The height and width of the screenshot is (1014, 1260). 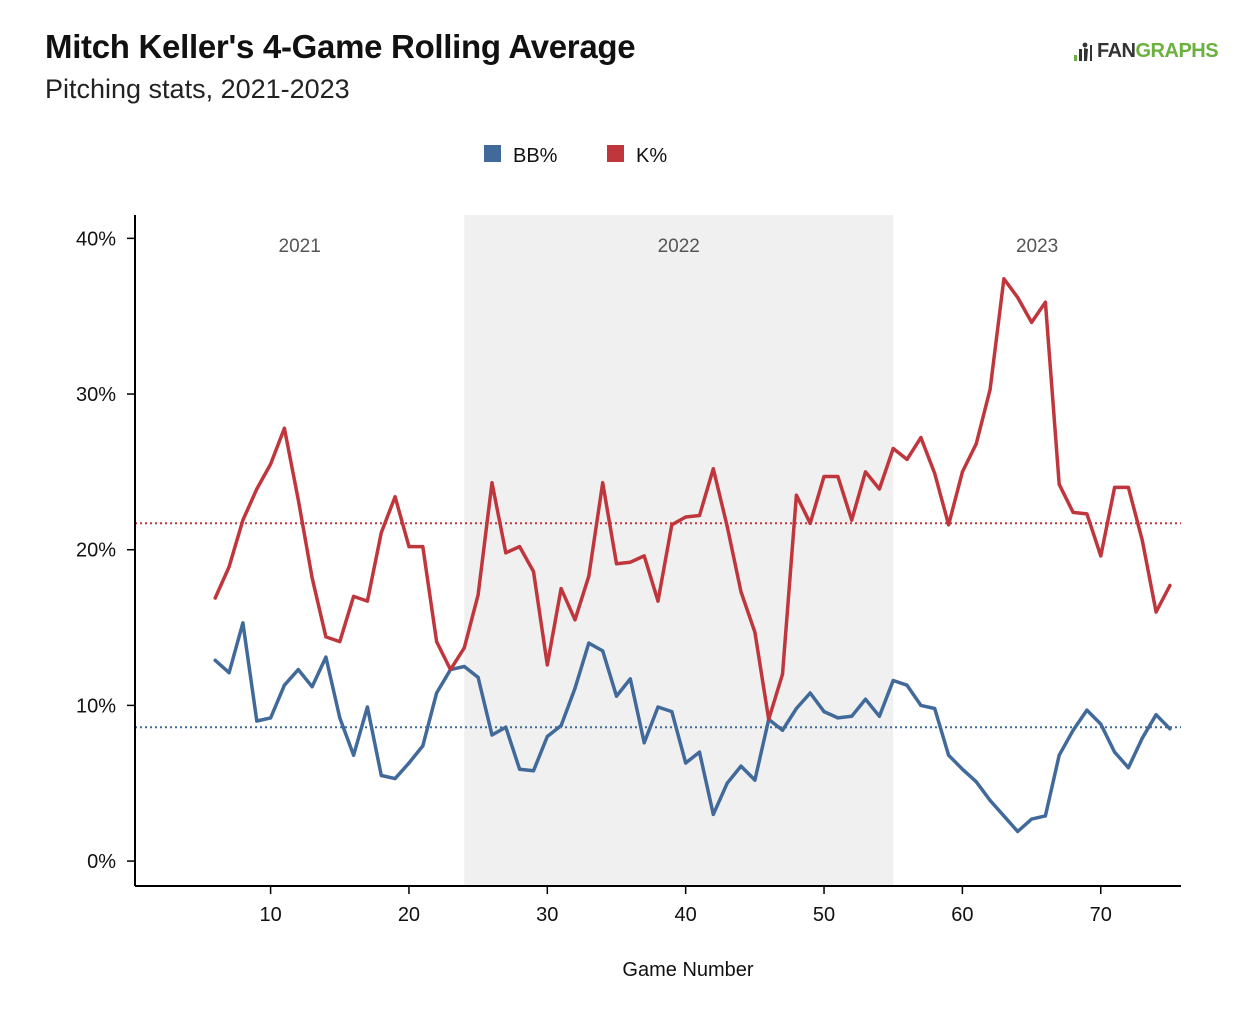 I want to click on y-tick-label: 30%, so click(x=96, y=395).